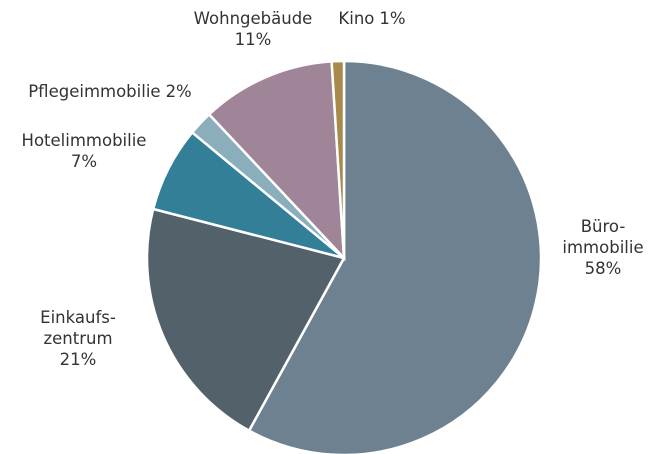  What do you see at coordinates (78, 328) in the screenshot?
I see `category-label: Einkaufs-zentrum` at bounding box center [78, 328].